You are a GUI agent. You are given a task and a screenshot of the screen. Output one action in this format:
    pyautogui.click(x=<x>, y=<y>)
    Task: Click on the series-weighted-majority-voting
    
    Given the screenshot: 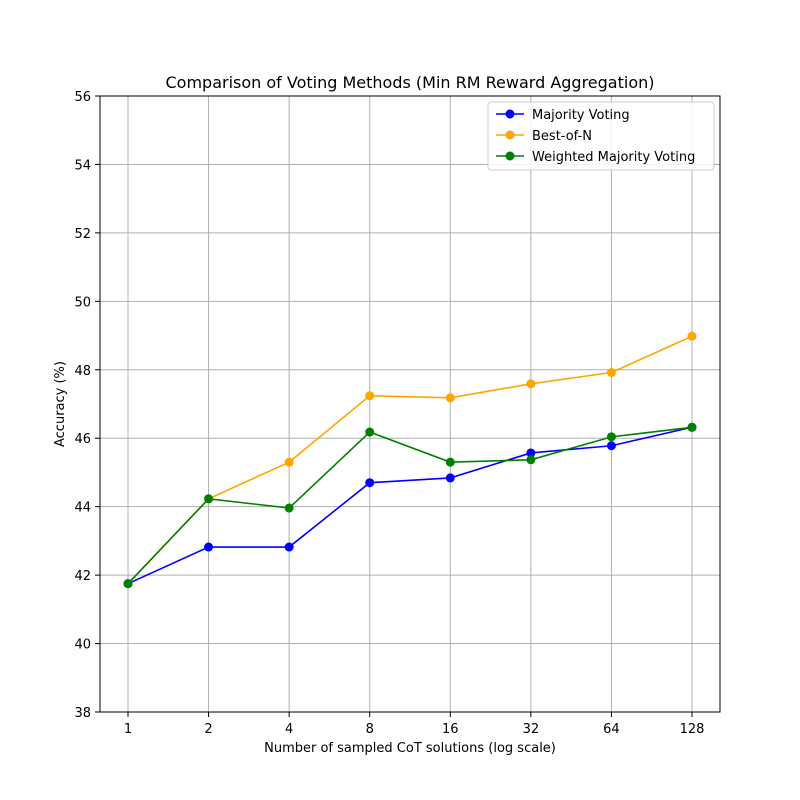 What is the action you would take?
    pyautogui.click(x=410, y=505)
    